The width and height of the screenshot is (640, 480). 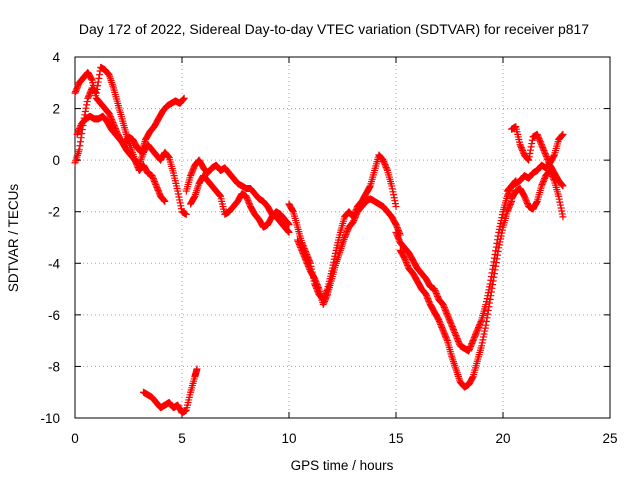 What do you see at coordinates (537, 156) in the screenshot?
I see `series-trace-m` at bounding box center [537, 156].